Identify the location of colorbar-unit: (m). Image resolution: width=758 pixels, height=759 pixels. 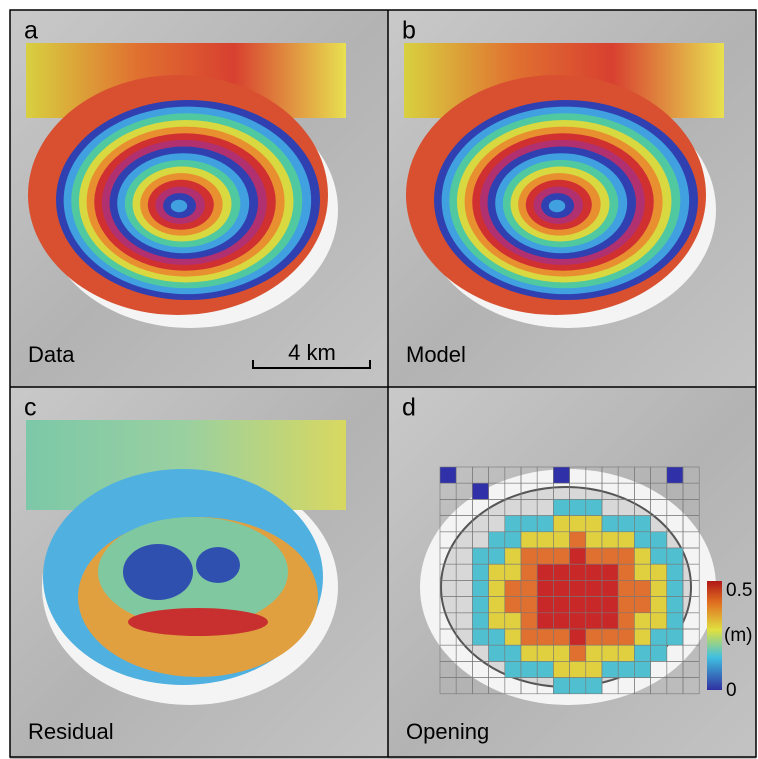
(738, 635).